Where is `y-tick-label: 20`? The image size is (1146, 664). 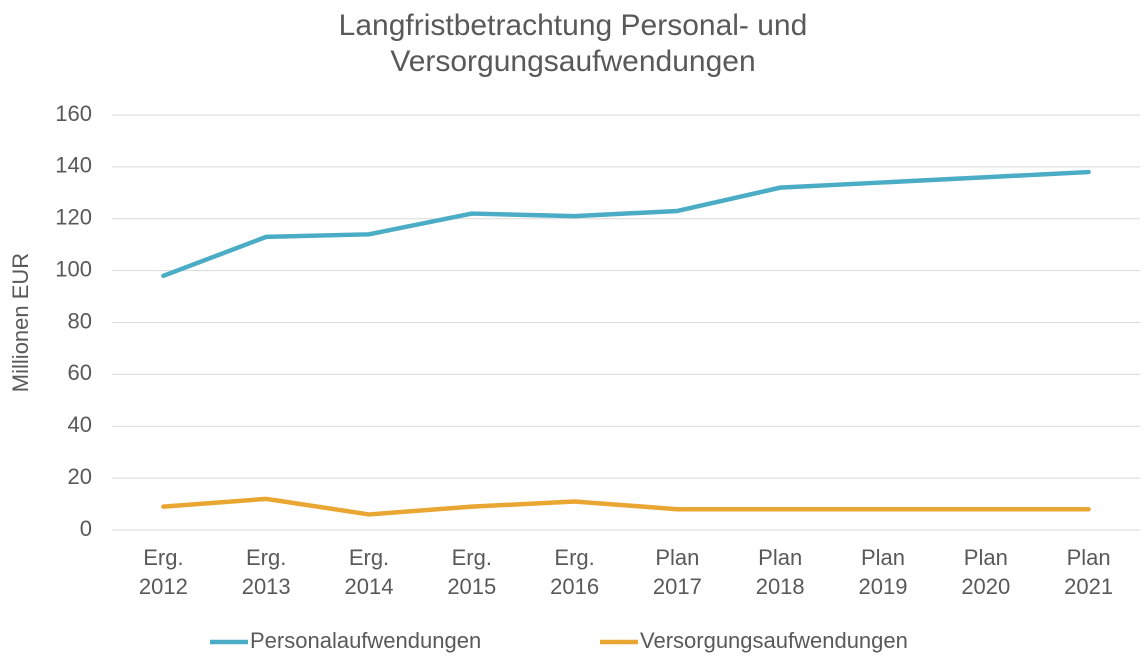 y-tick-label: 20 is located at coordinates (80, 476).